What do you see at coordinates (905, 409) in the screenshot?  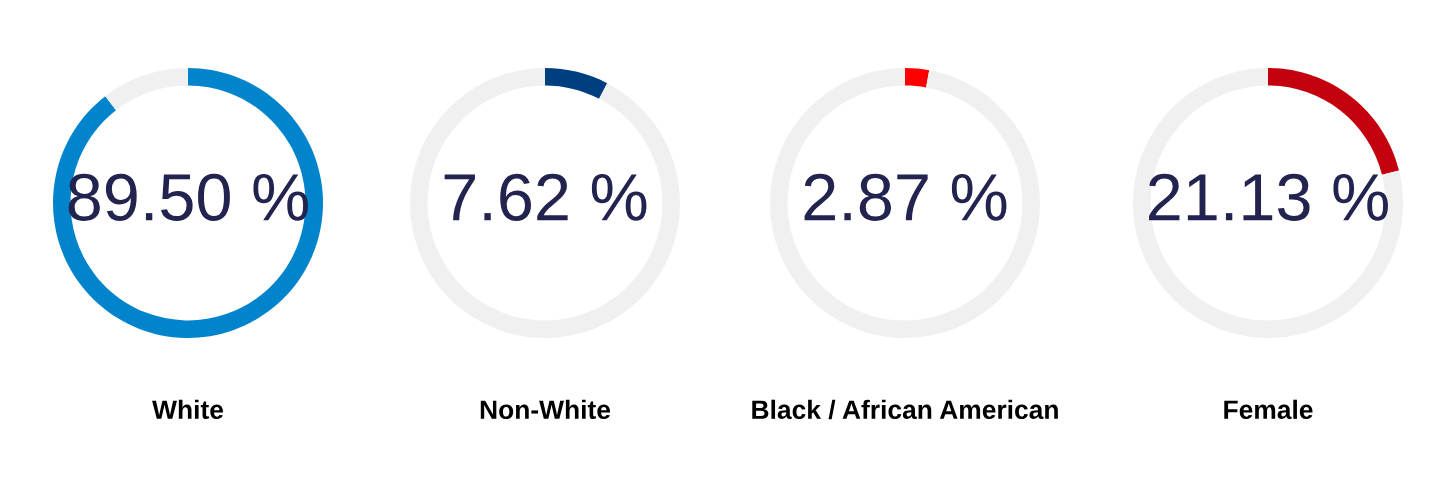 I see `text: Black / African American` at bounding box center [905, 409].